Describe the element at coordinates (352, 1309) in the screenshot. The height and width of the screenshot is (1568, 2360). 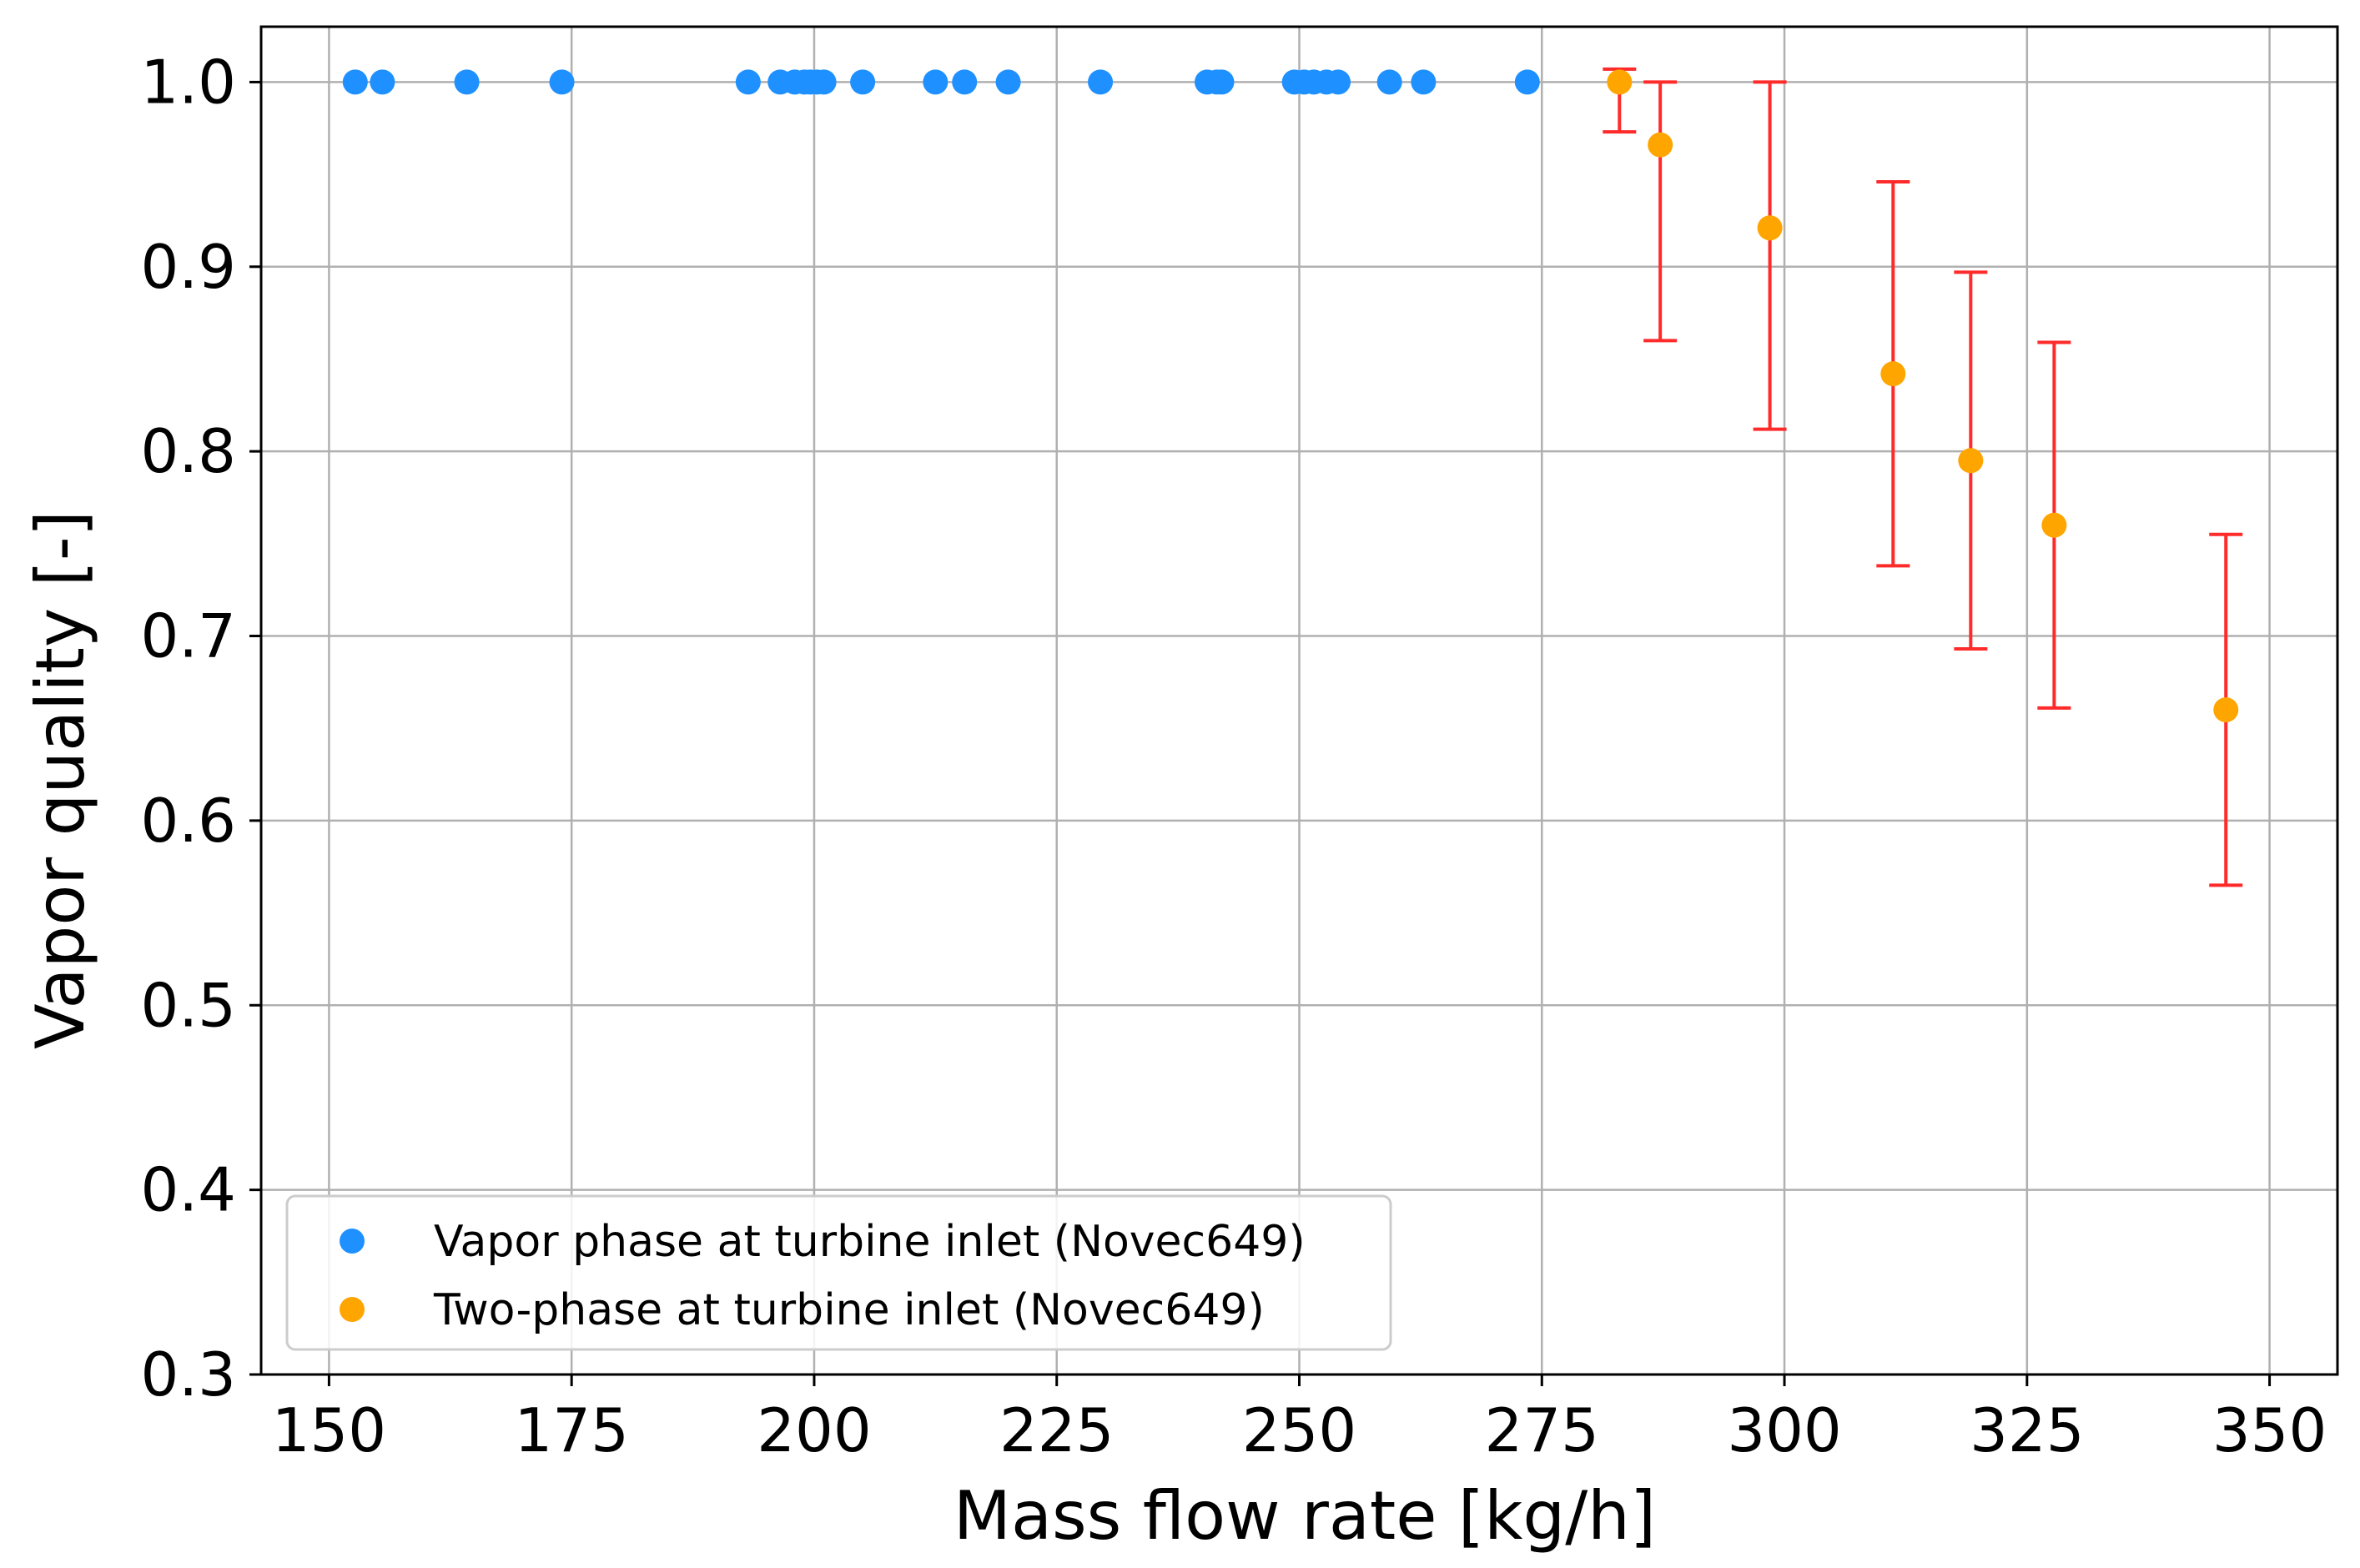
I see `legend-marker-two-phase` at that location.